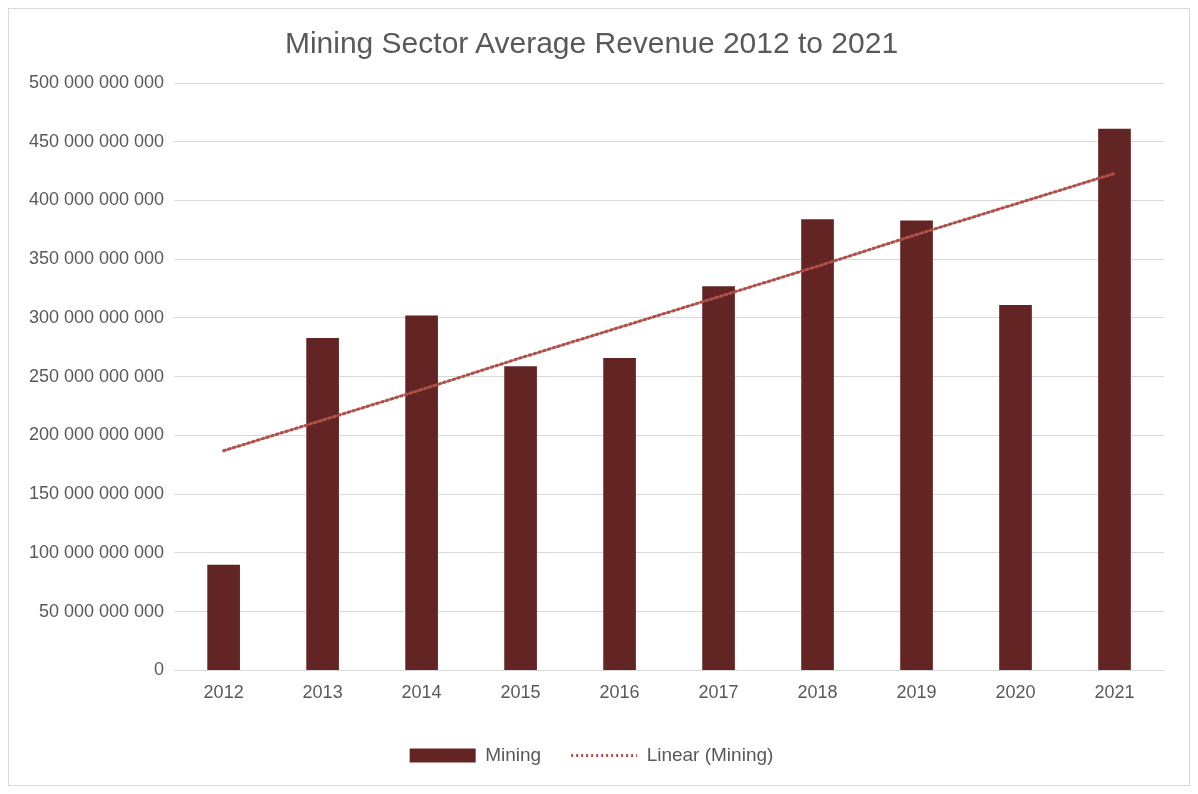  Describe the element at coordinates (1114, 692) in the screenshot. I see `x-tick-label: 2021` at that location.